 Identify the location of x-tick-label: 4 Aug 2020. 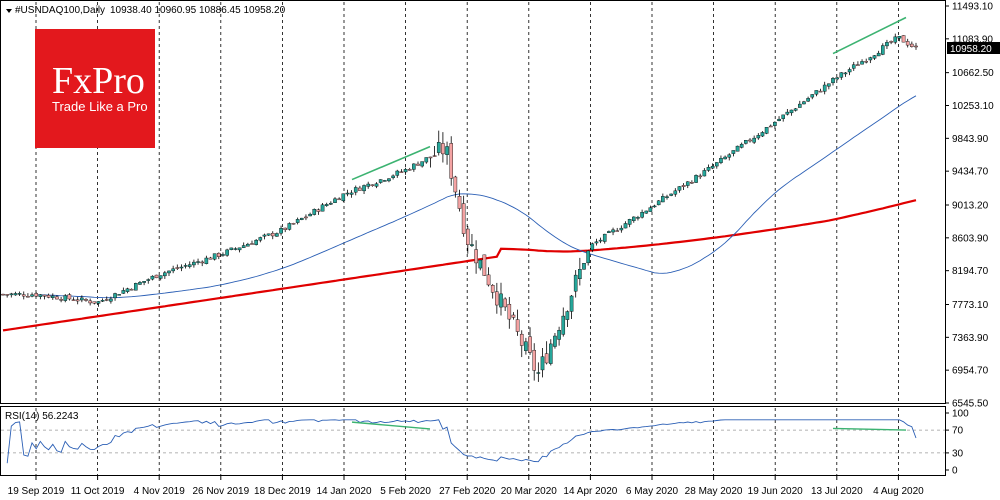
(898, 491).